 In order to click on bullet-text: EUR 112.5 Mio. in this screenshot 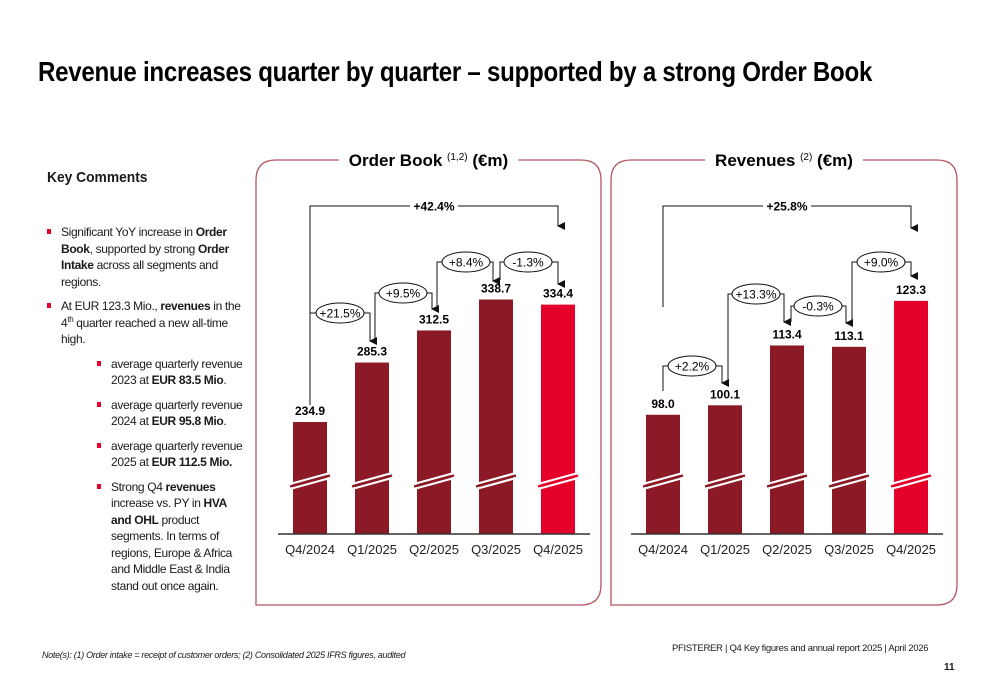, I will do `click(192, 462)`.